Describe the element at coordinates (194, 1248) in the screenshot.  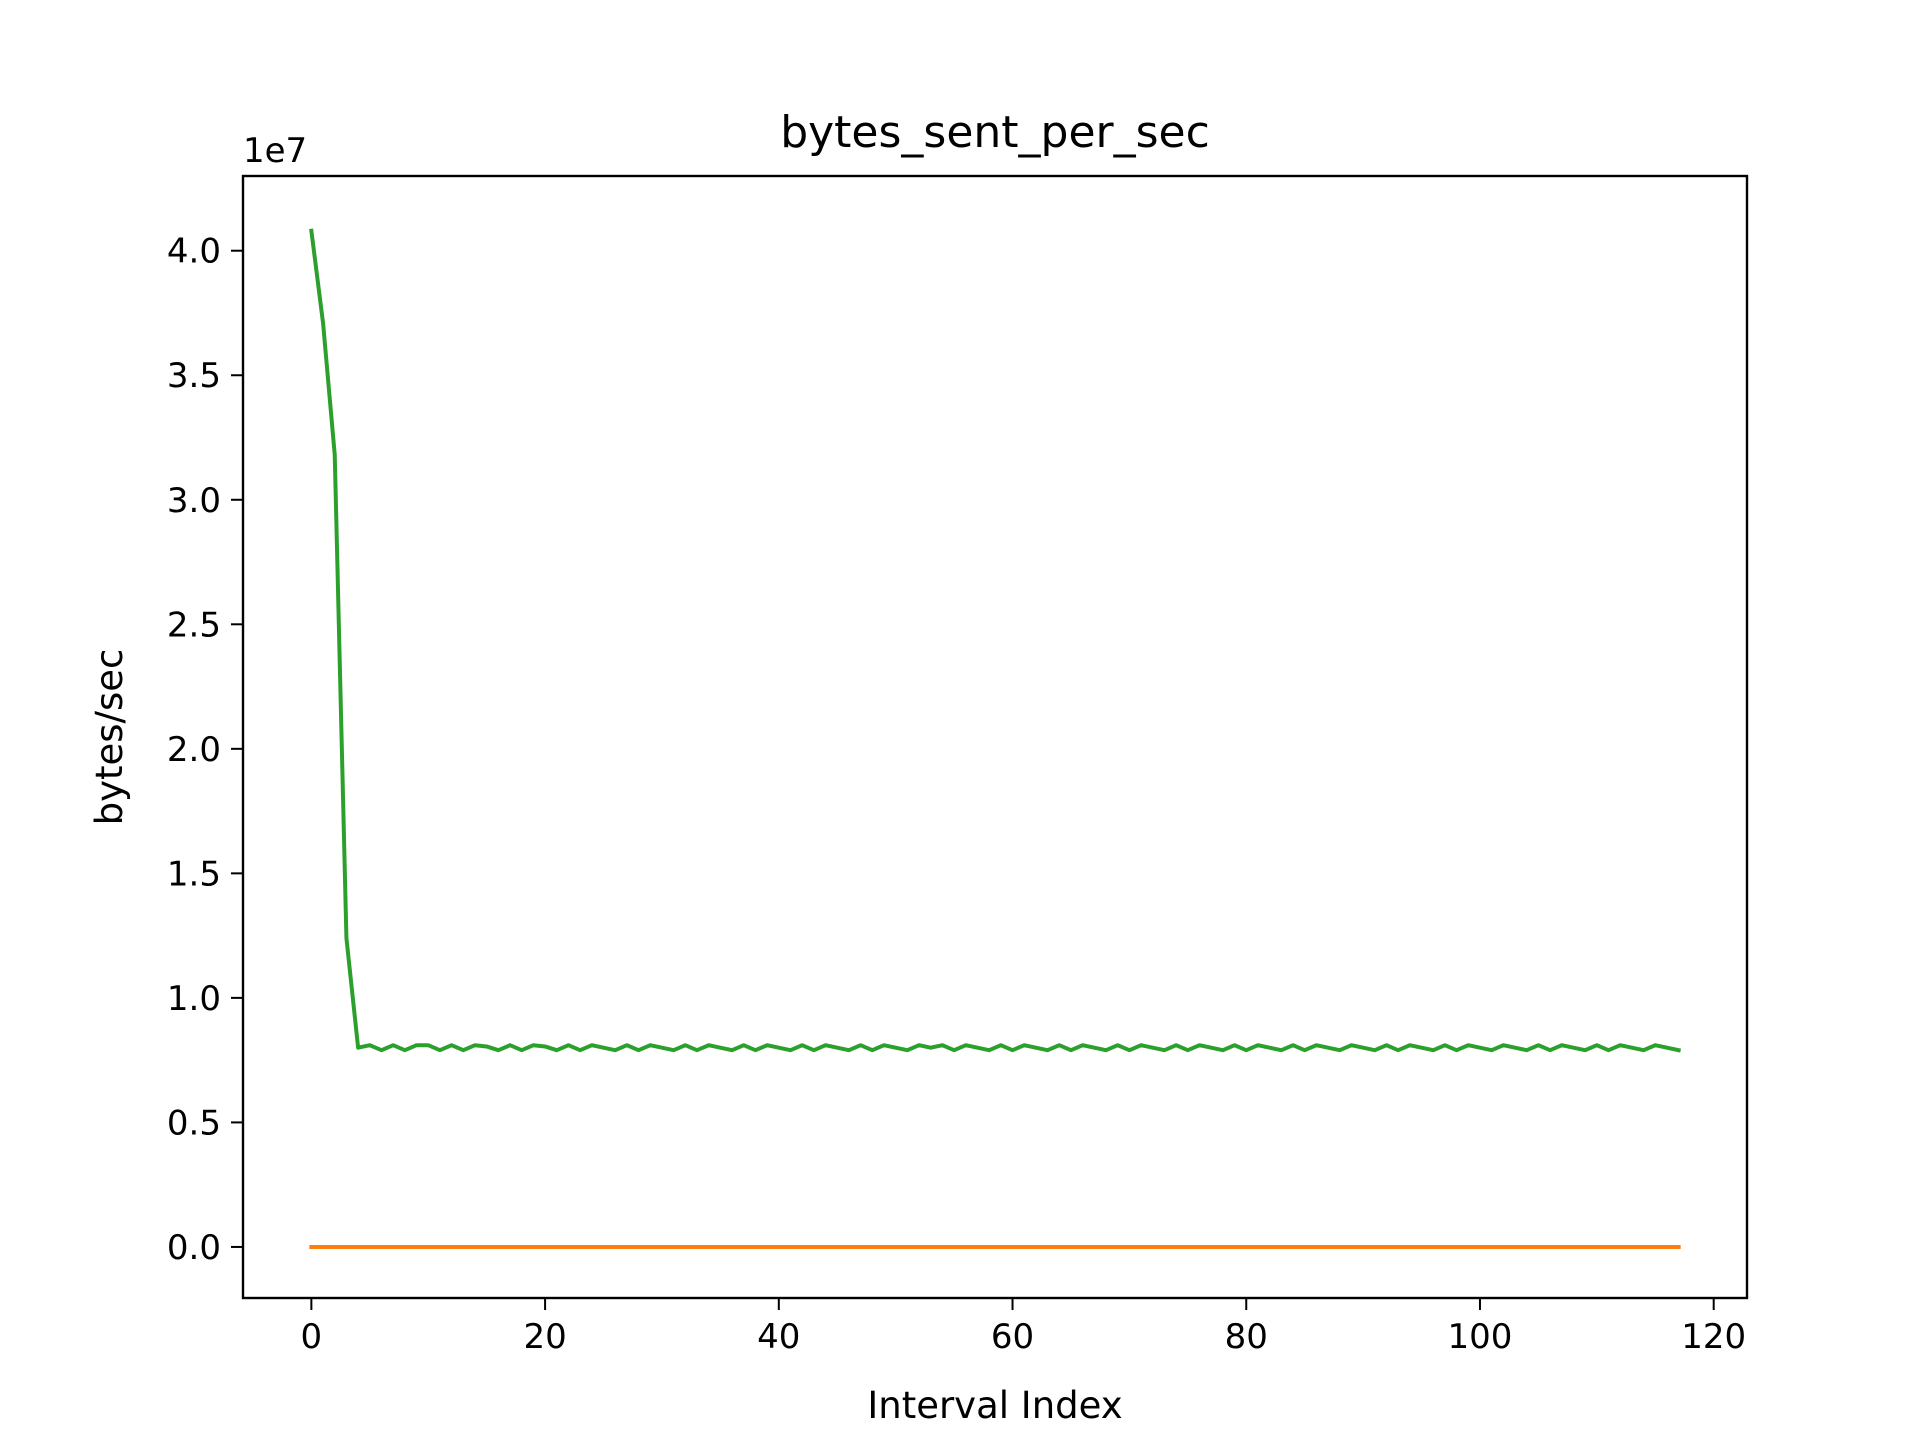
I see `y-tick-label: 0.0` at that location.